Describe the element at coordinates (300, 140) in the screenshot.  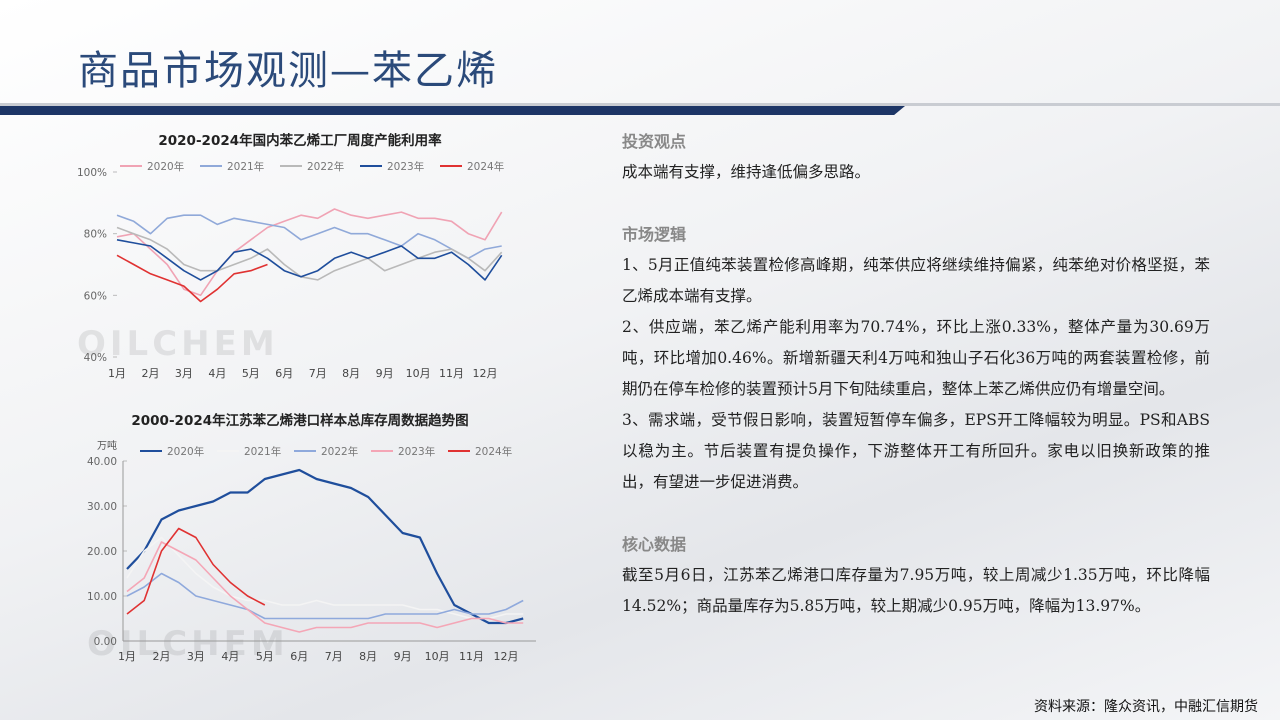
I see `chart-title: 2020-2024年国内苯乙烯工厂周度产能利用率` at that location.